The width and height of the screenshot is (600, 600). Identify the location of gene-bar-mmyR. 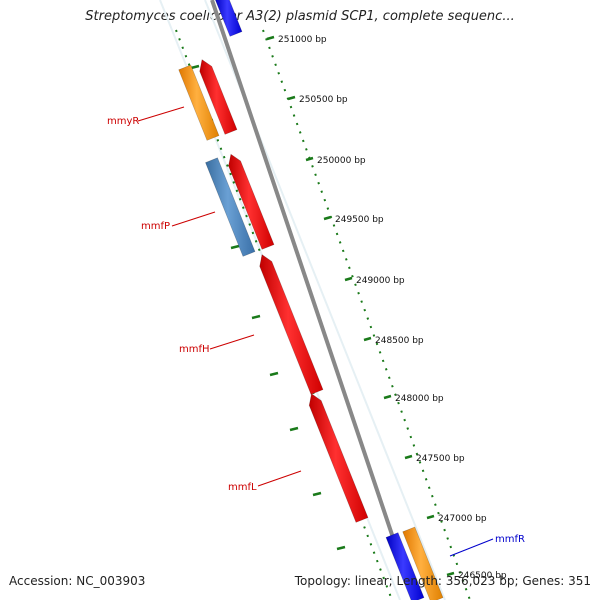
(199, 102).